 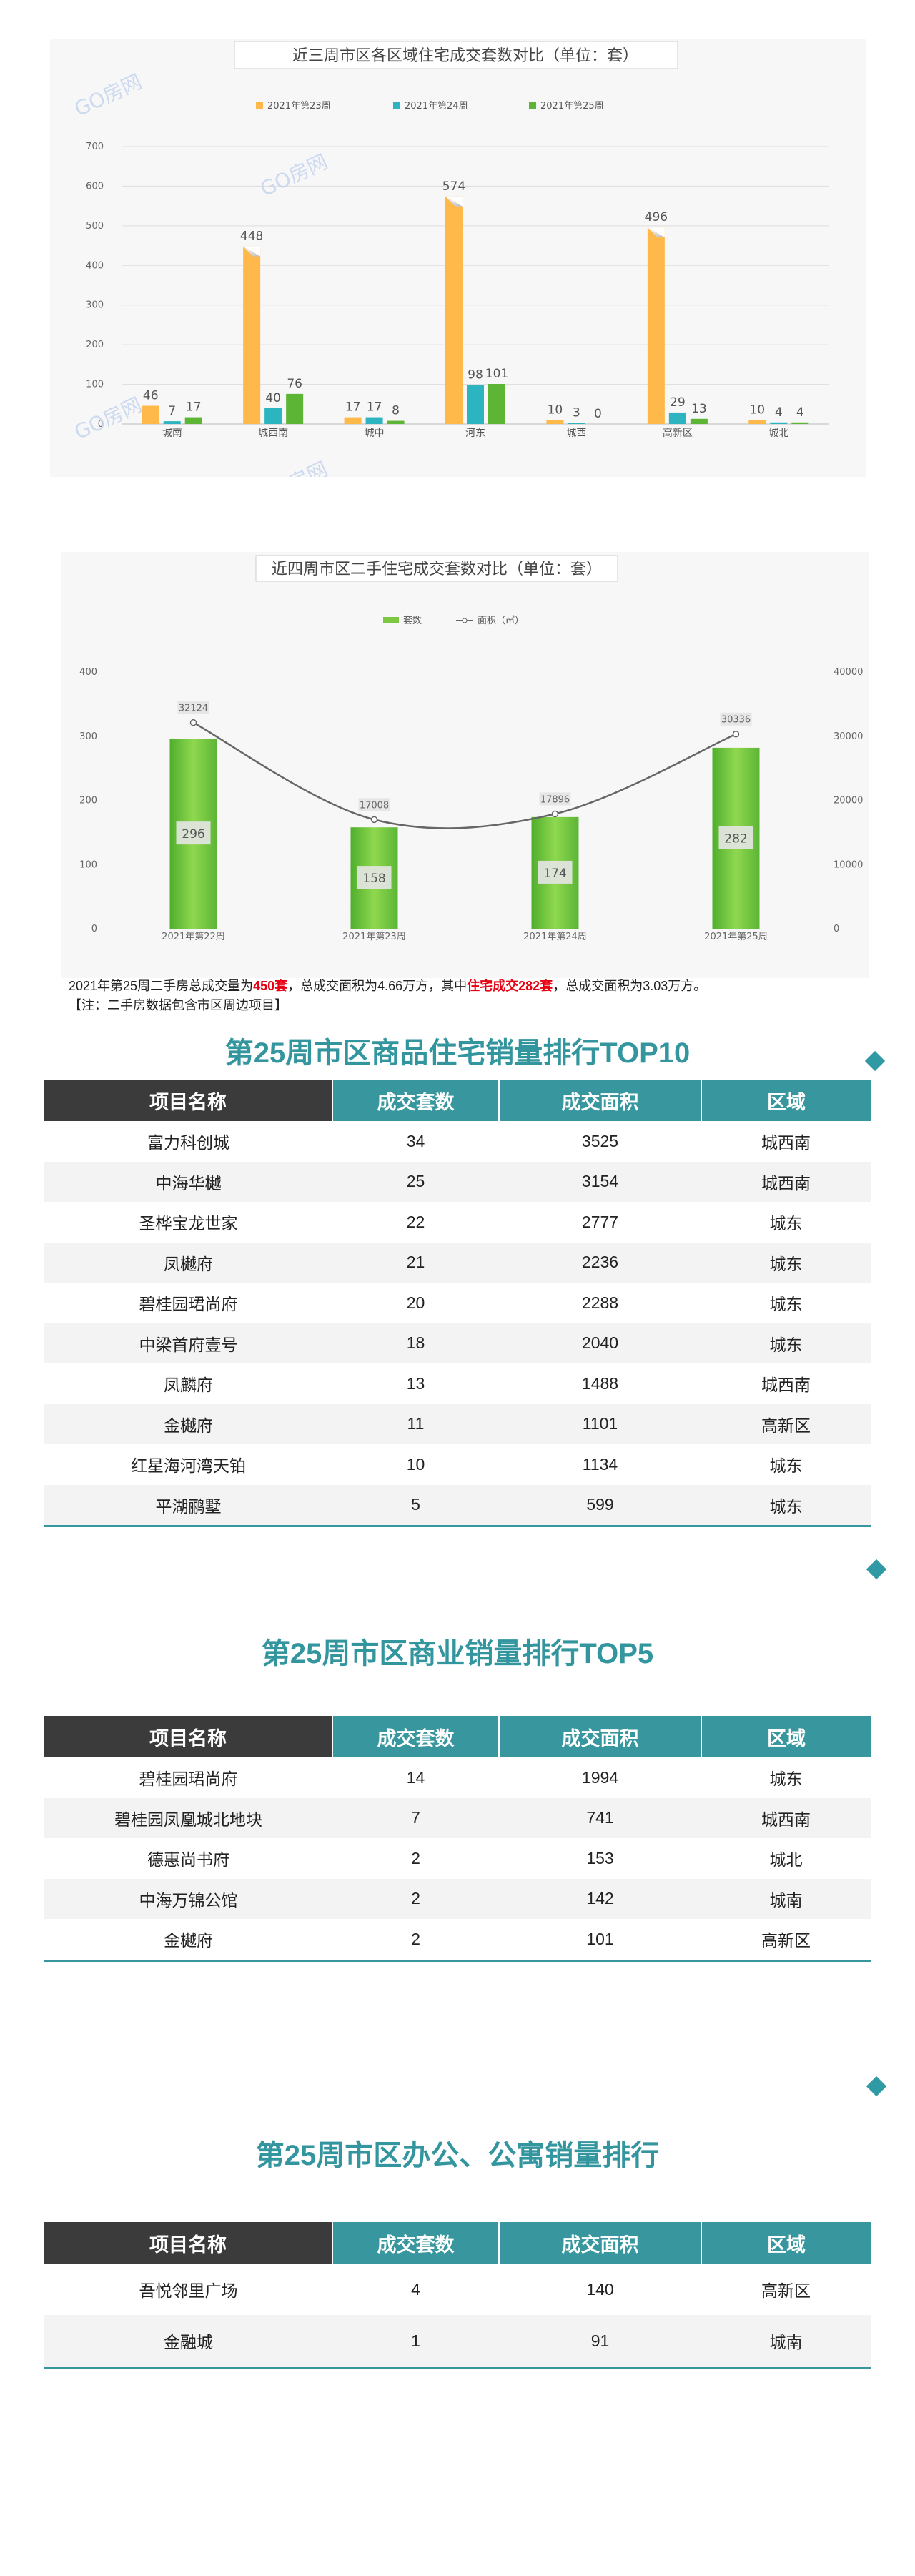 I want to click on table-cell: 圣桦宝龙世家, so click(x=188, y=1223).